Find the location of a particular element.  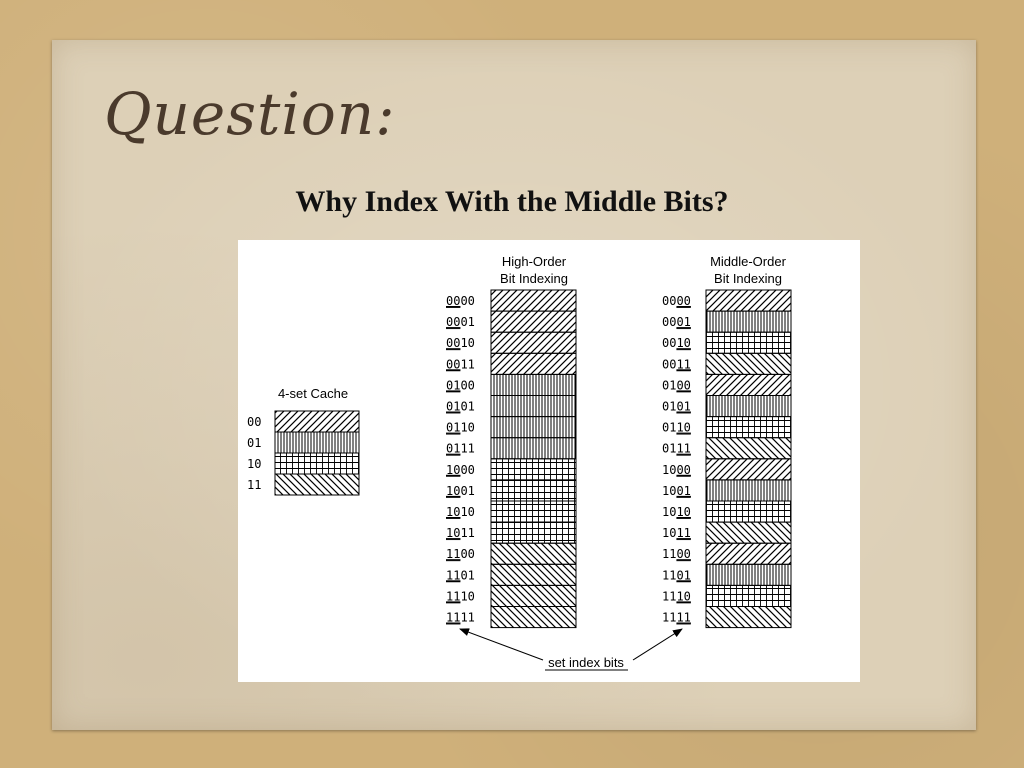

set-index-bits-label: set index bits is located at coordinates (586, 662).